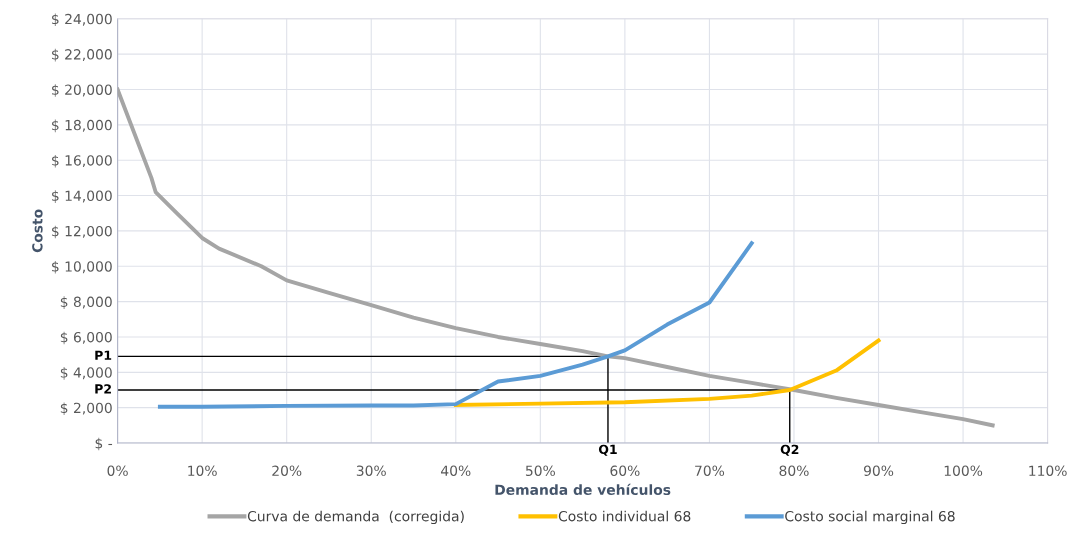 The image size is (1069, 537). Describe the element at coordinates (667, 372) in the screenshot. I see `line-series` at that location.